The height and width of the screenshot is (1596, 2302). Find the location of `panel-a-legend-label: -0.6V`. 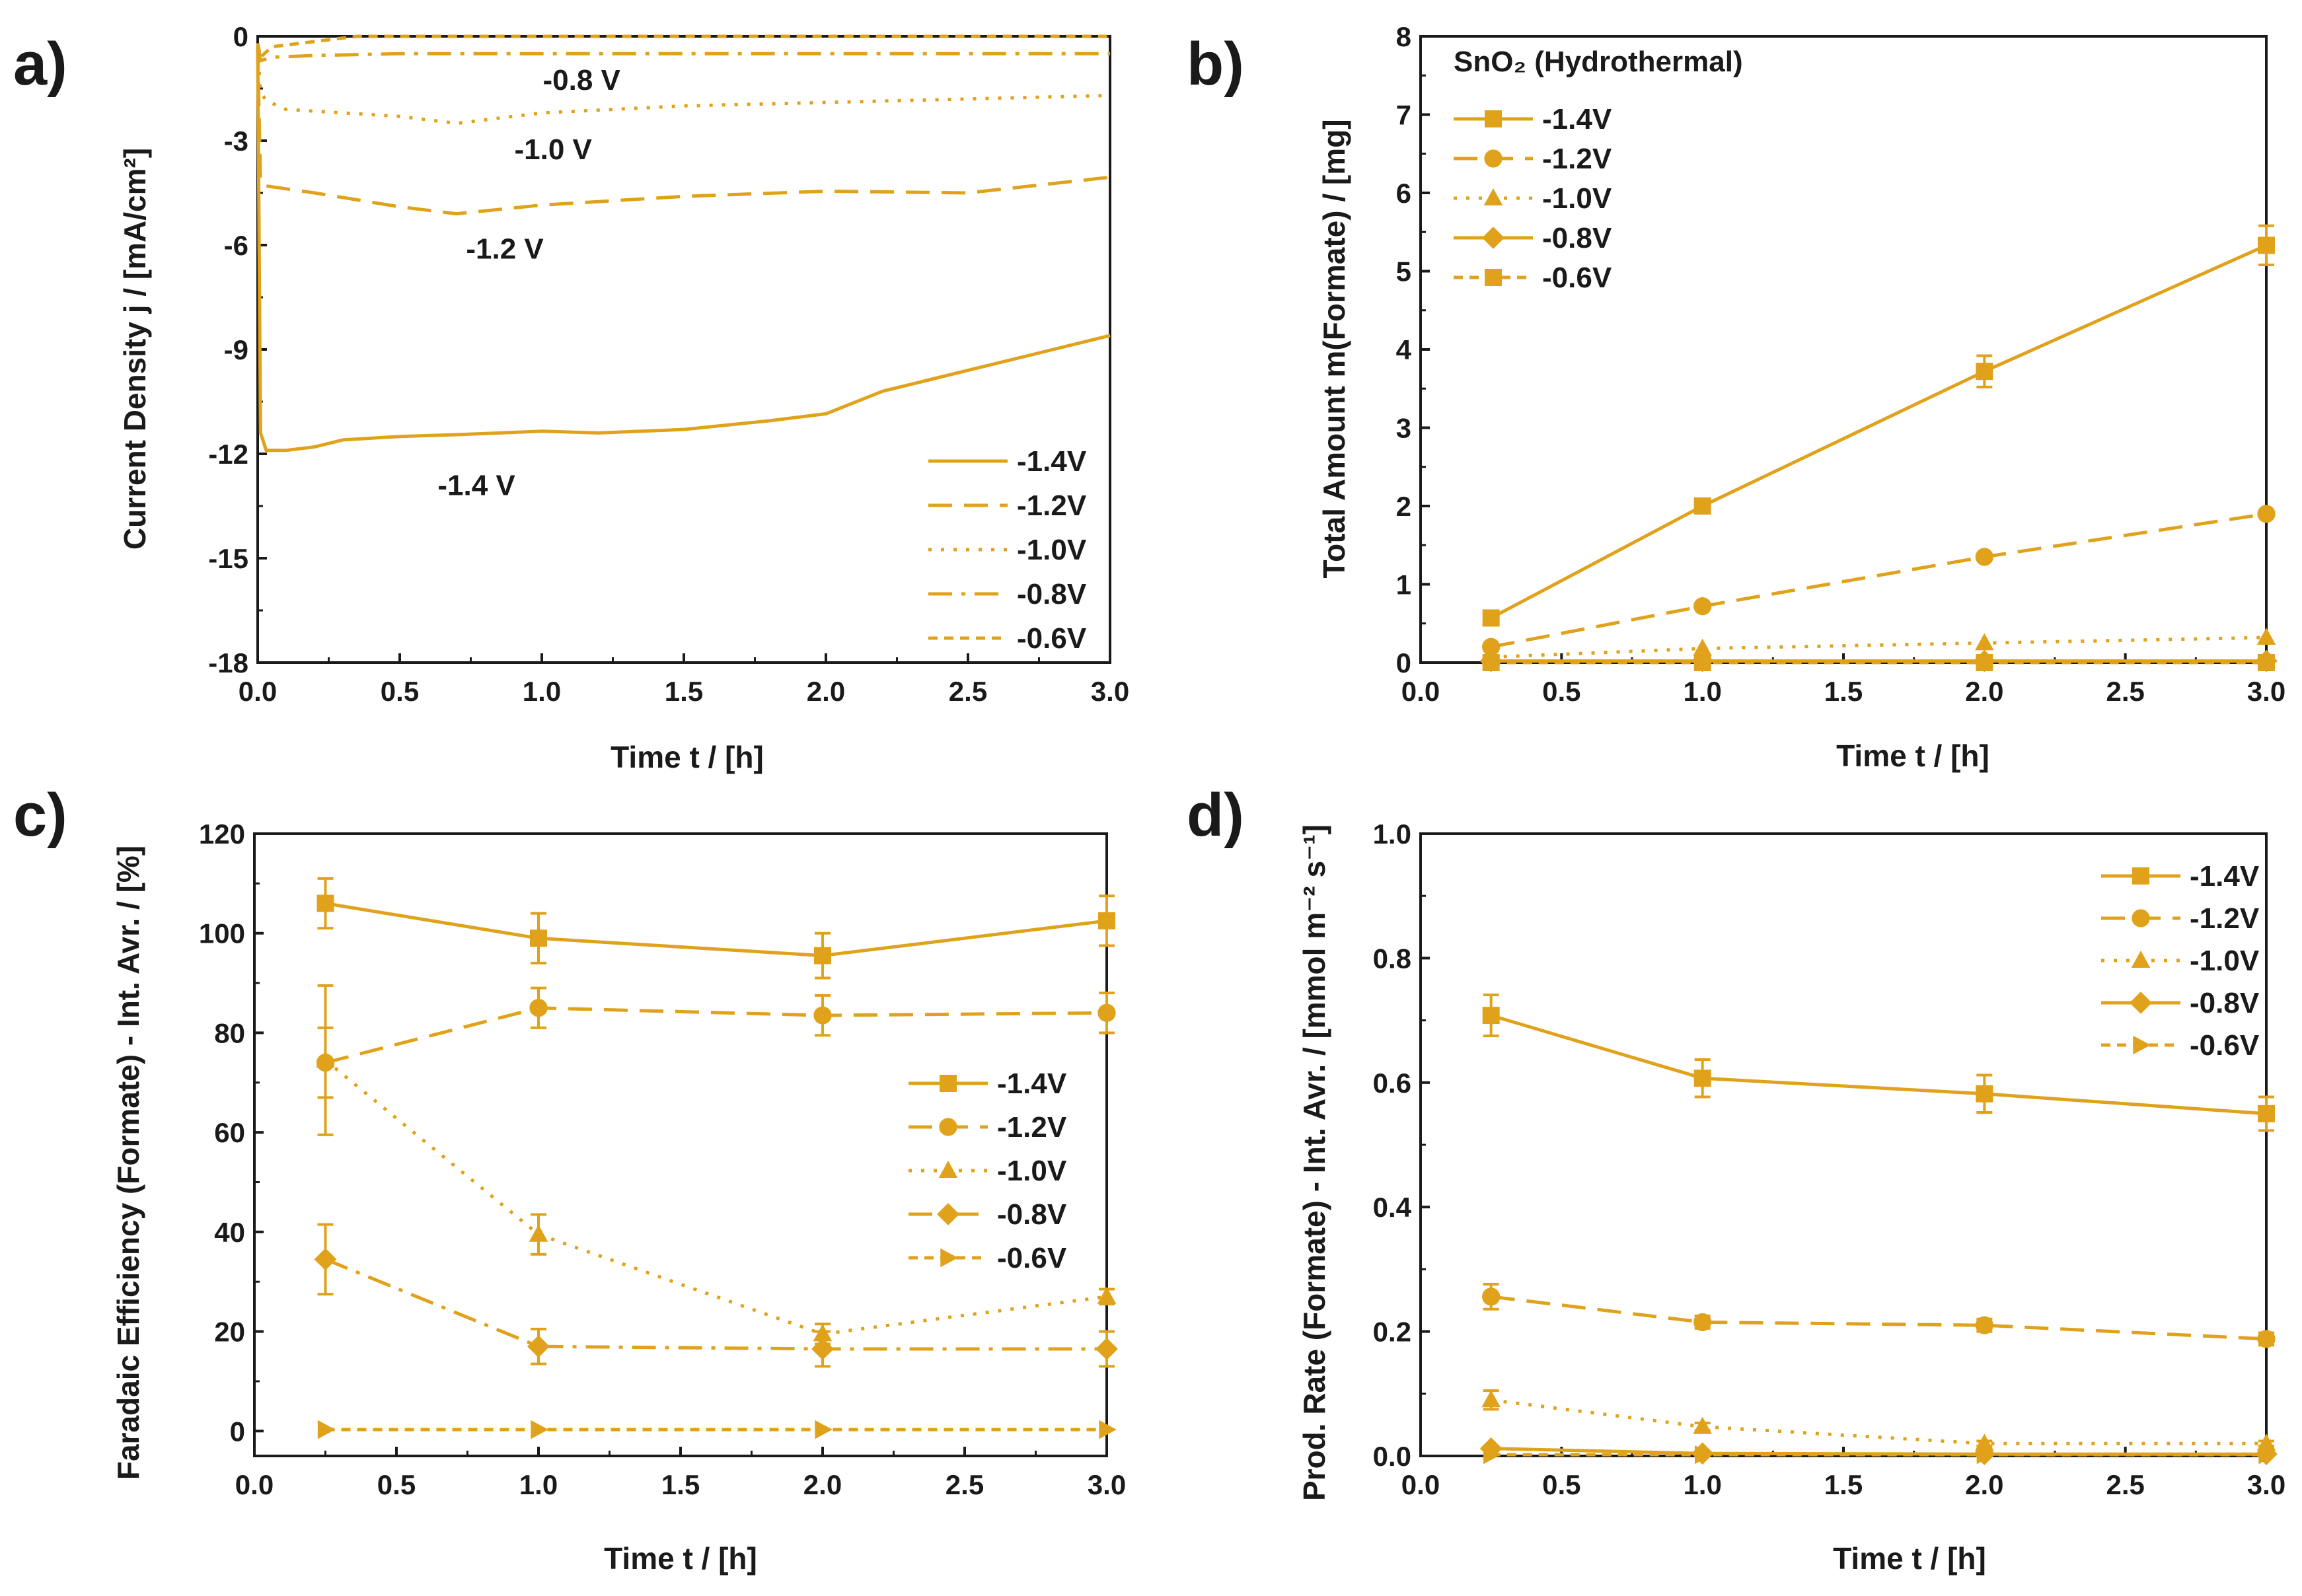

panel-a-legend-label: -0.6V is located at coordinates (1052, 638).